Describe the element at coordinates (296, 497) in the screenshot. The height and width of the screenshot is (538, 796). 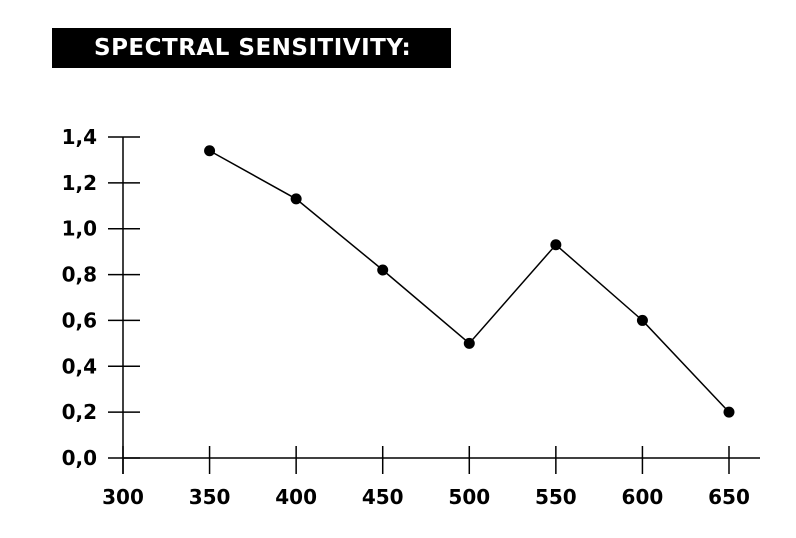
I see `x-tick-label: 400` at that location.